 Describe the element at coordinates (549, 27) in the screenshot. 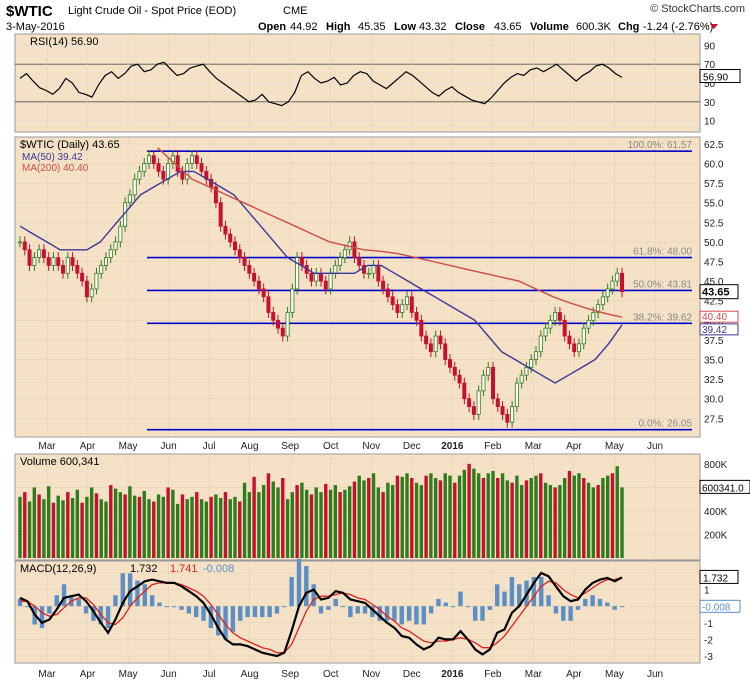

I see `ohlc-label-volume: Volume` at that location.